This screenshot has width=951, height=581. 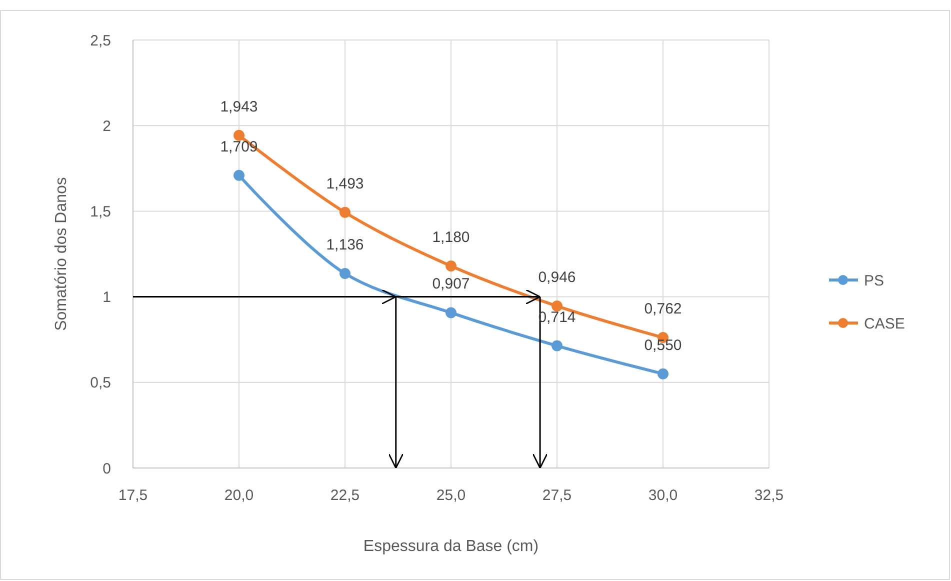 I want to click on legend-label: CASE, so click(x=884, y=323).